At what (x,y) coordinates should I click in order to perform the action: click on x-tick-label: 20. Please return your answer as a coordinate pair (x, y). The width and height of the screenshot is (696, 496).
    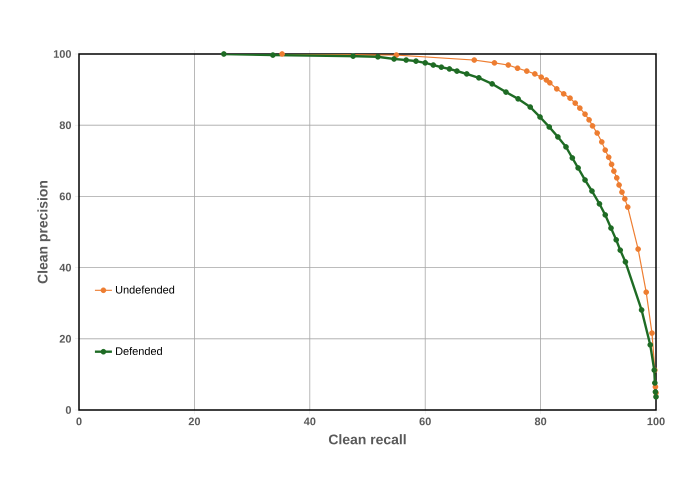
    Looking at the image, I should click on (194, 422).